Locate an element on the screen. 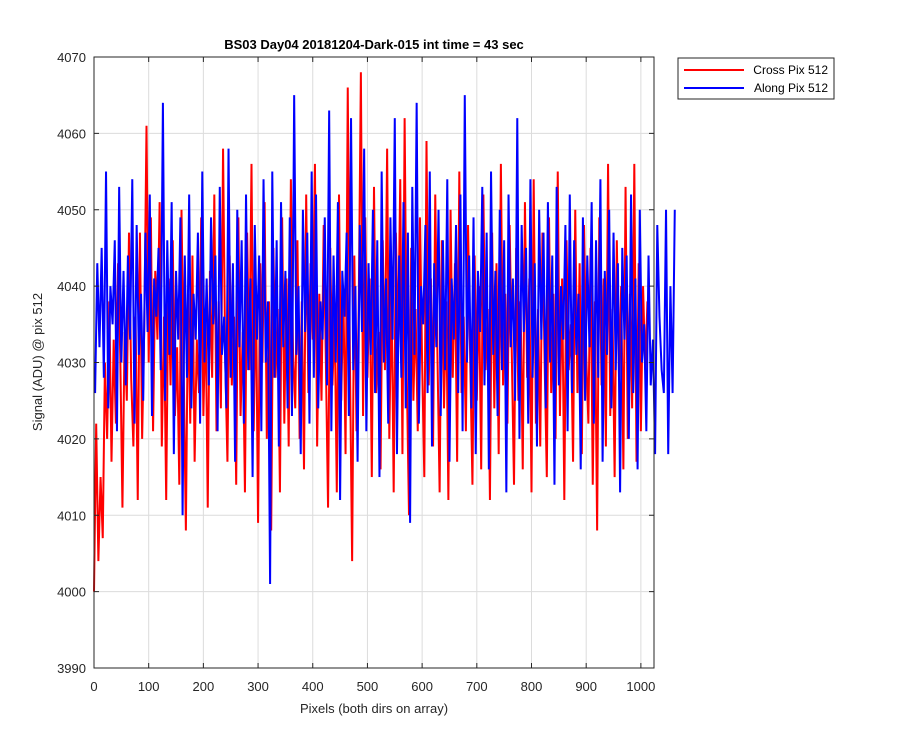 This screenshot has width=900, height=750. x-tick-label: 400 is located at coordinates (313, 686).